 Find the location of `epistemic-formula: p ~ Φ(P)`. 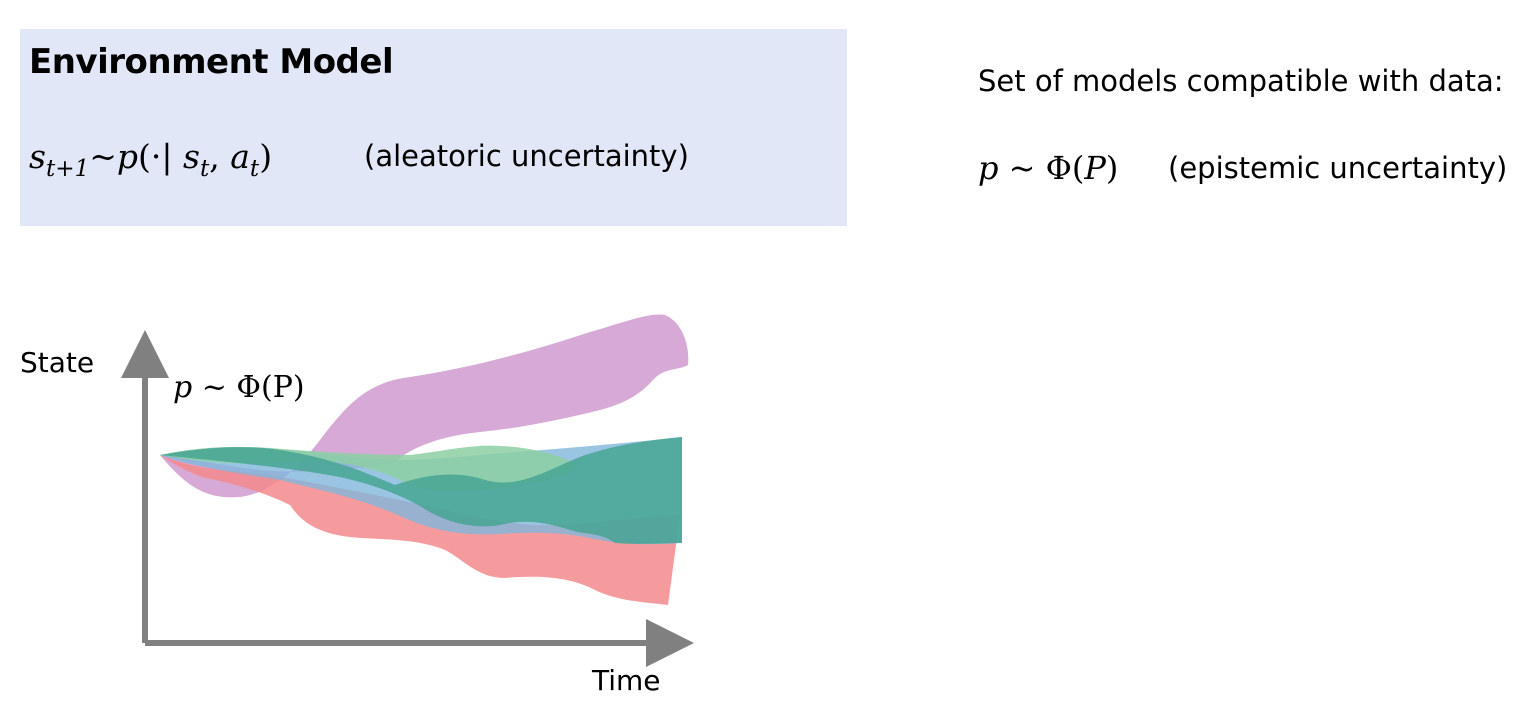

epistemic-formula: p ~ Φ(P) is located at coordinates (1048, 168).